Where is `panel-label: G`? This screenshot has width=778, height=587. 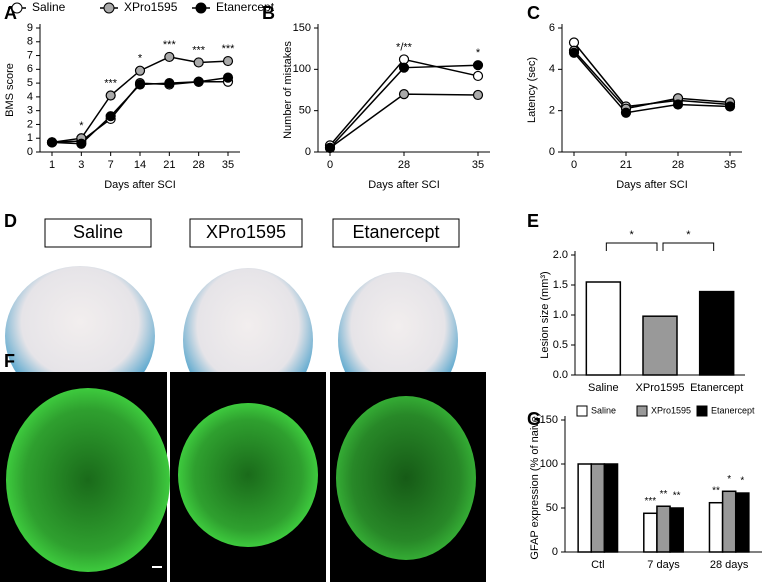 panel-label: G is located at coordinates (534, 419).